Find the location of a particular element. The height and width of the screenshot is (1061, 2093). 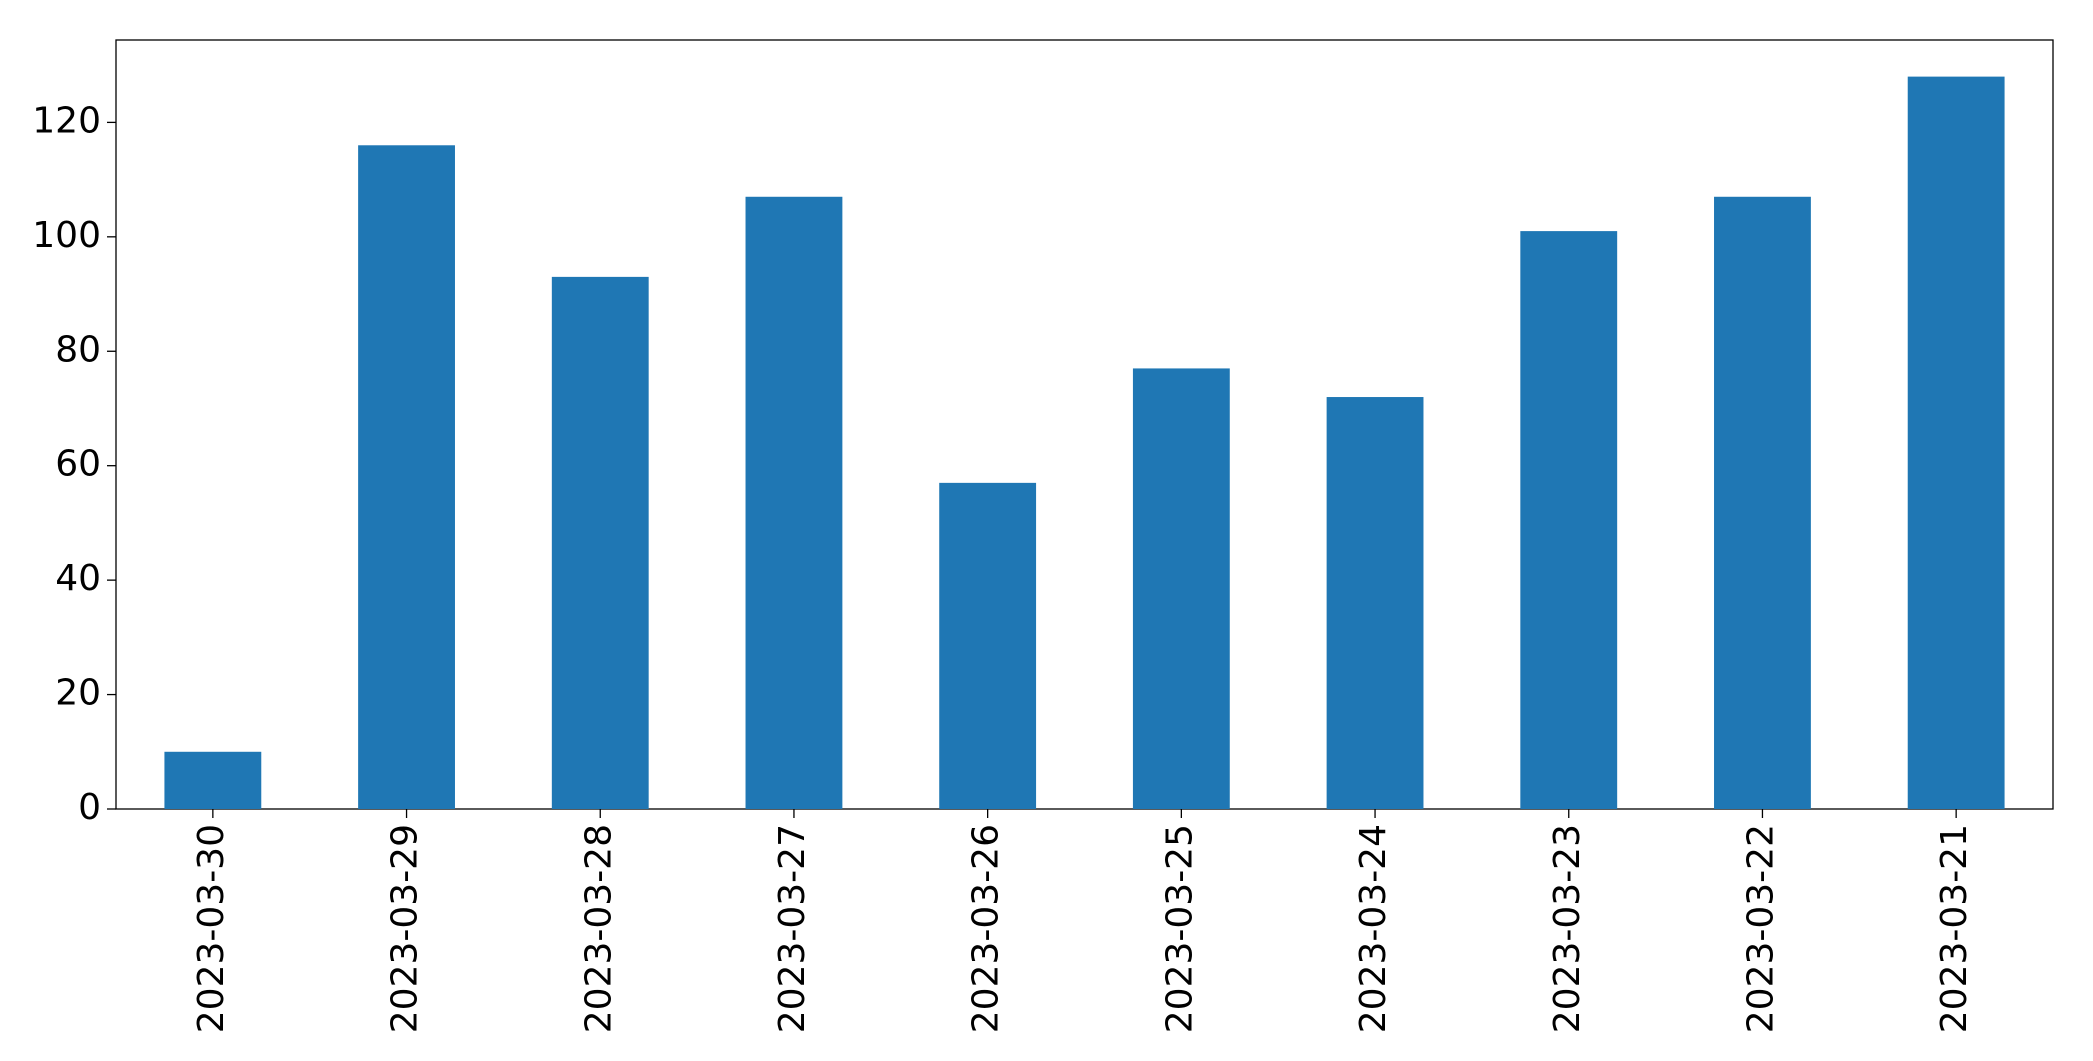

x-tick-label: 2023-03-24 is located at coordinates (1373, 928).